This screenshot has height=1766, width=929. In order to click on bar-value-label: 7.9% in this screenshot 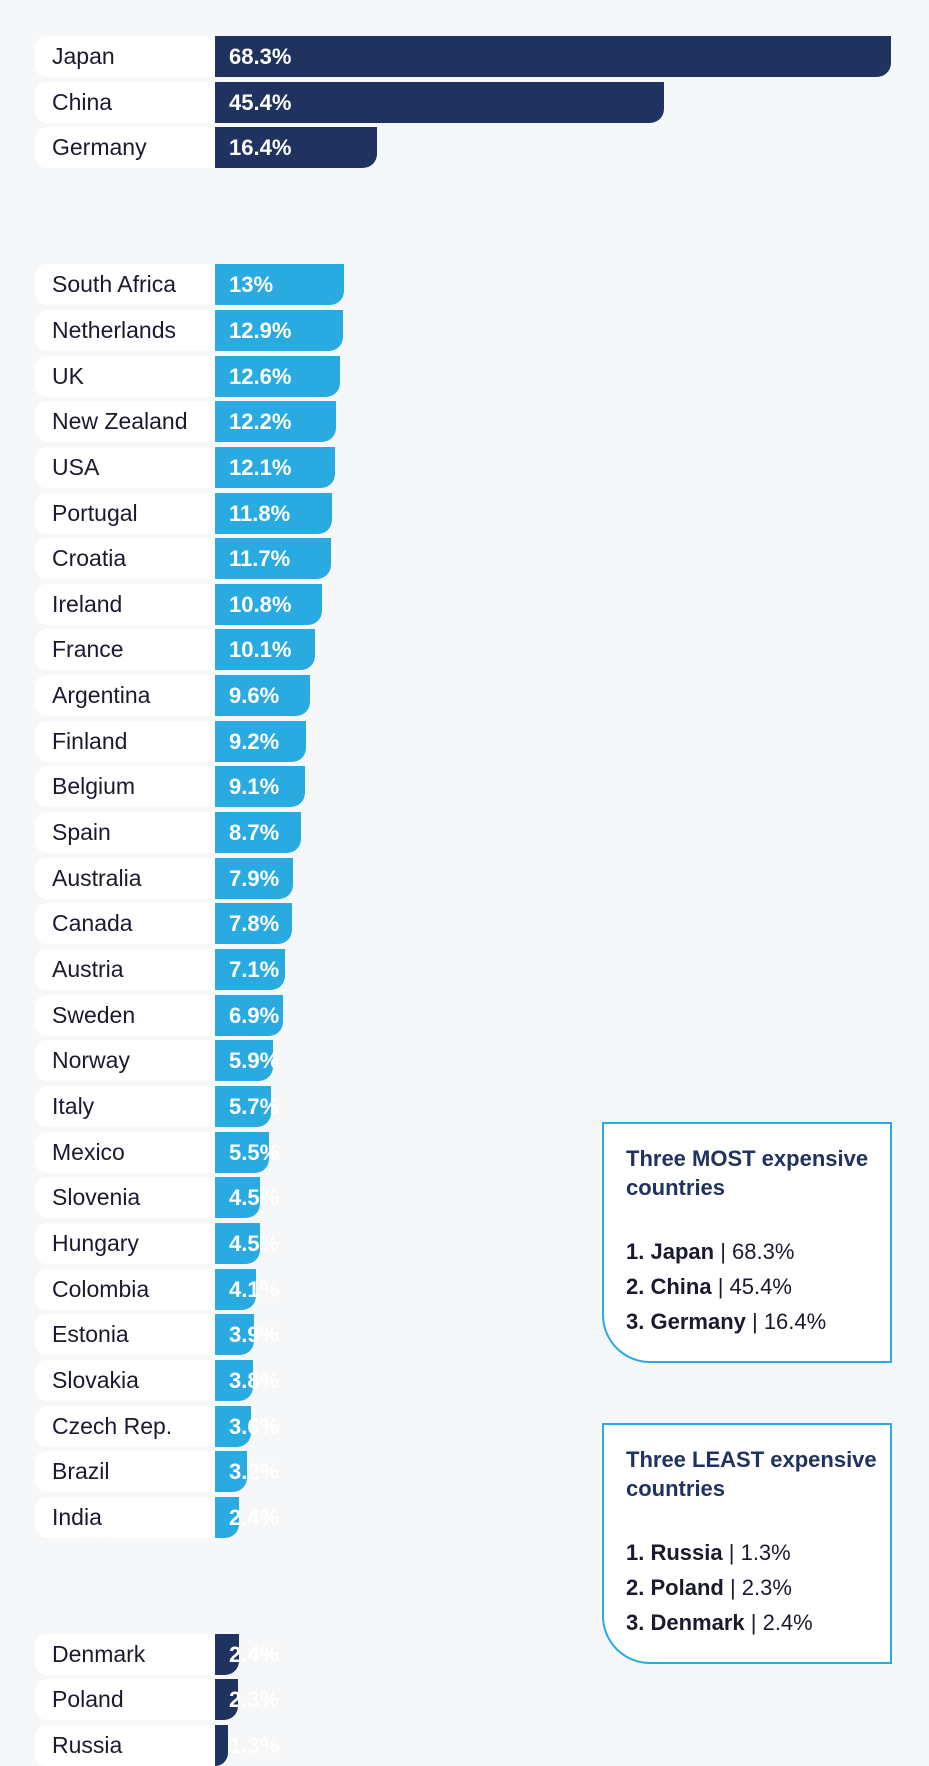, I will do `click(254, 878)`.